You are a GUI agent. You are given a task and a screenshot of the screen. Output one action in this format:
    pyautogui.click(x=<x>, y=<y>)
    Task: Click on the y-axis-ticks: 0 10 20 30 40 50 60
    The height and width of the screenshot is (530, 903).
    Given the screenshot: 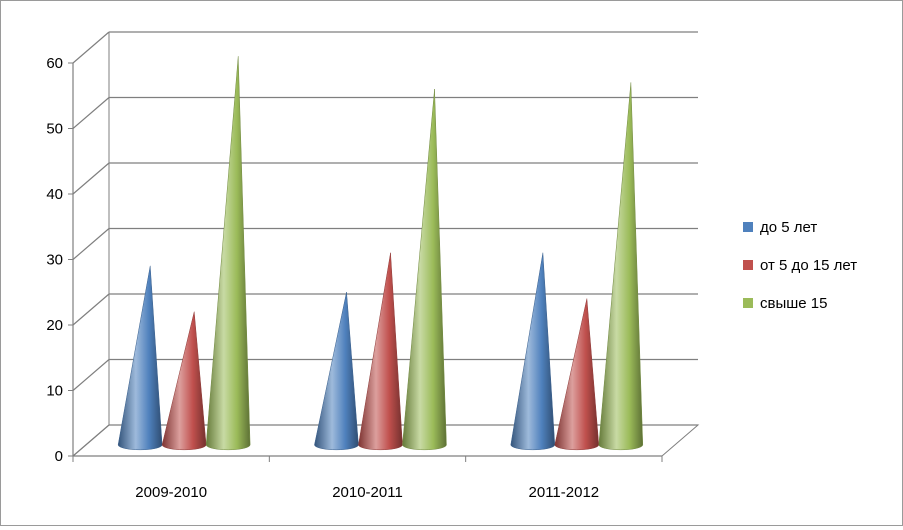 What is the action you would take?
    pyautogui.click(x=59, y=260)
    